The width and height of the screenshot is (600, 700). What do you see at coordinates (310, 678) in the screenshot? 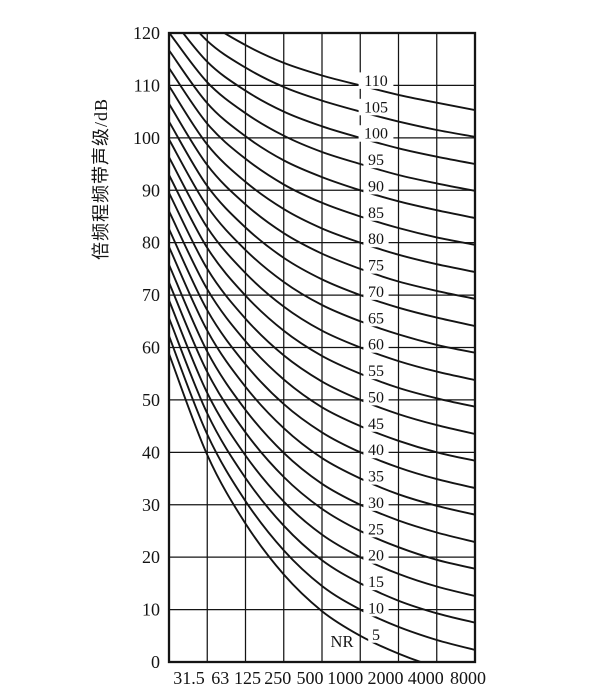
I see `x-tick-label-500: 500` at bounding box center [310, 678].